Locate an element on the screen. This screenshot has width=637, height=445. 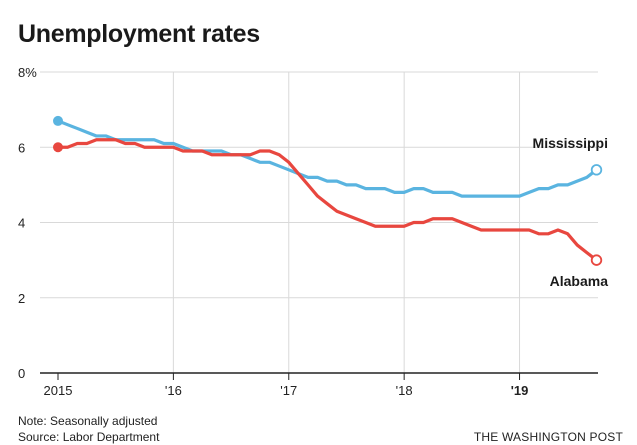
y-tick-label: 4 is located at coordinates (21, 223).